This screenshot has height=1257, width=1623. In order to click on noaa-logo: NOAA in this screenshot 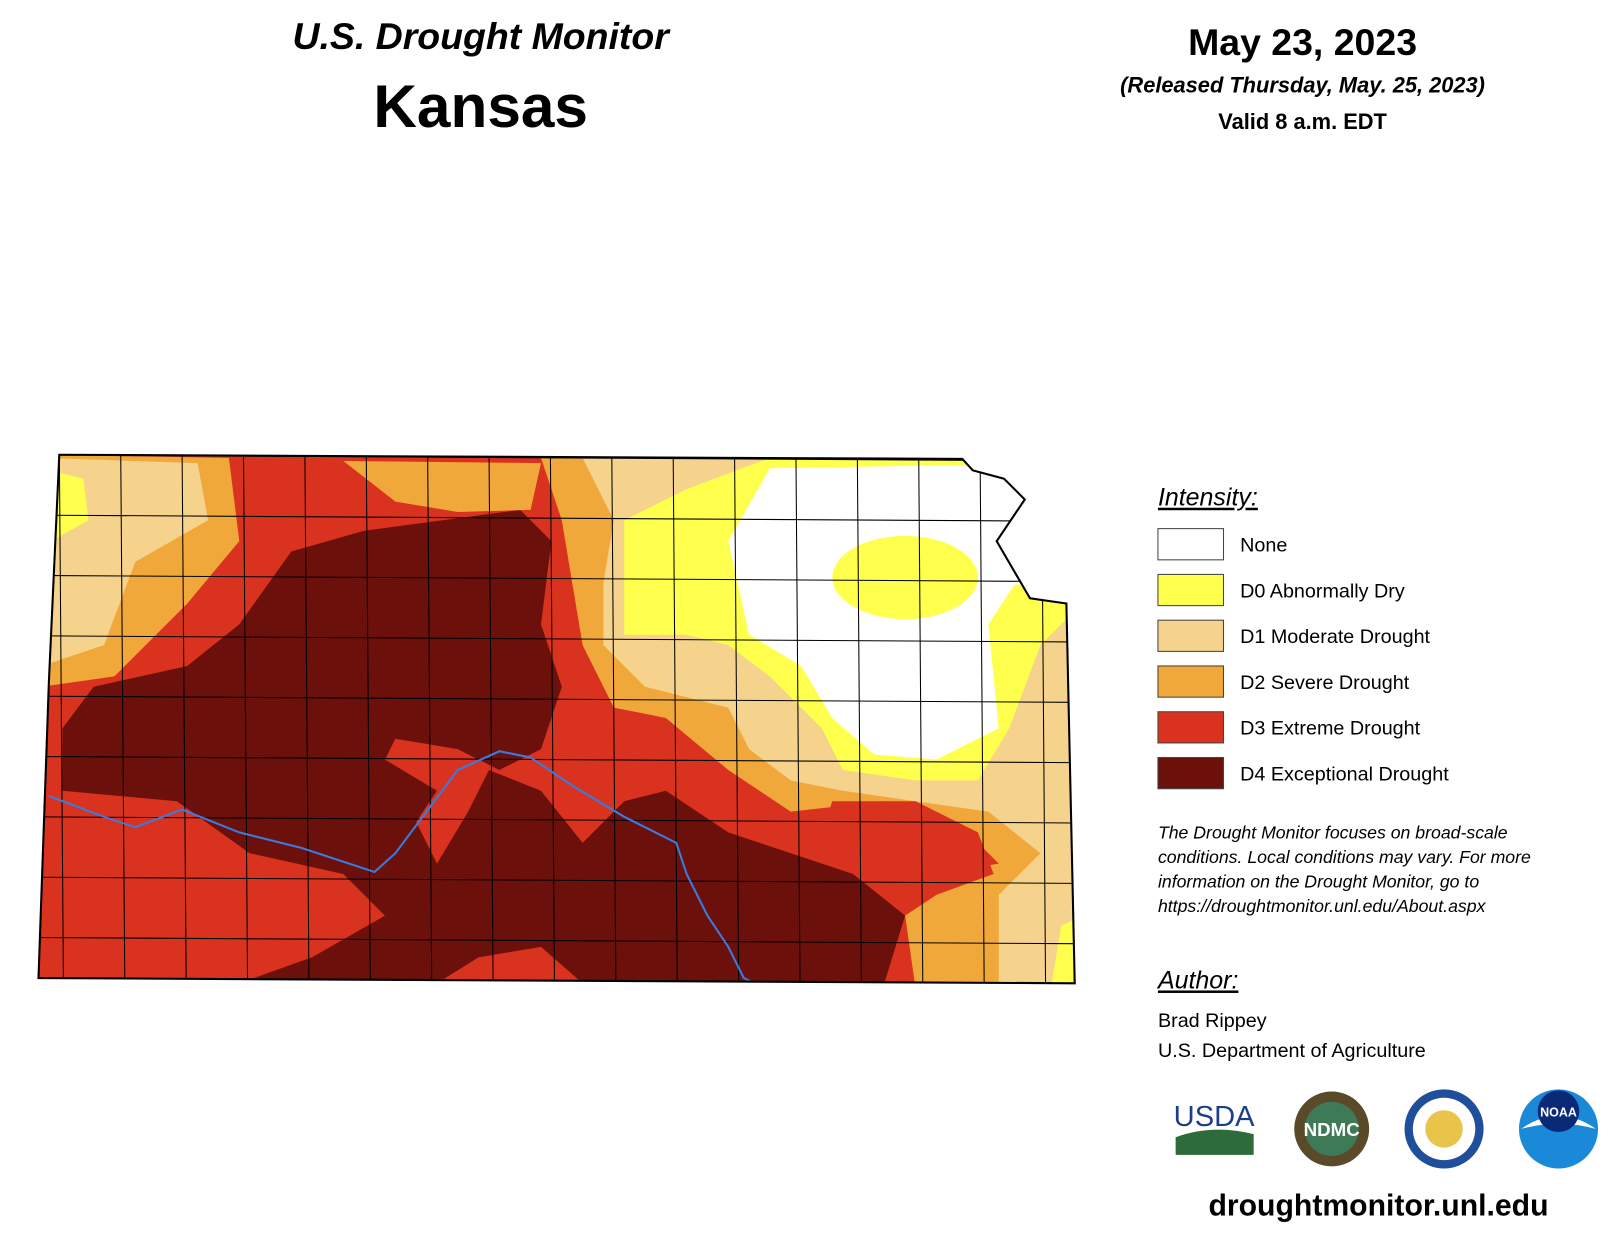, I will do `click(1558, 1129)`.